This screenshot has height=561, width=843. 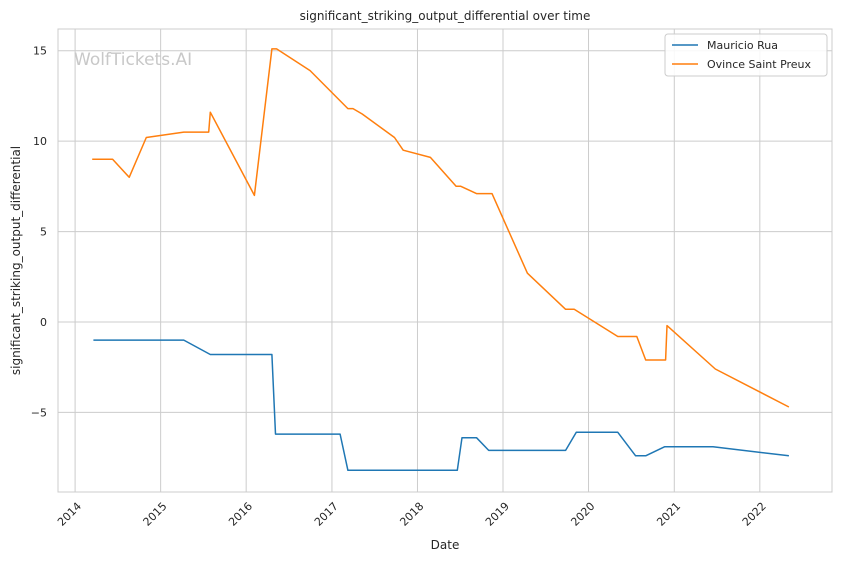 What do you see at coordinates (16, 260) in the screenshot?
I see `y-axis-label: significant_striking_output_differential` at bounding box center [16, 260].